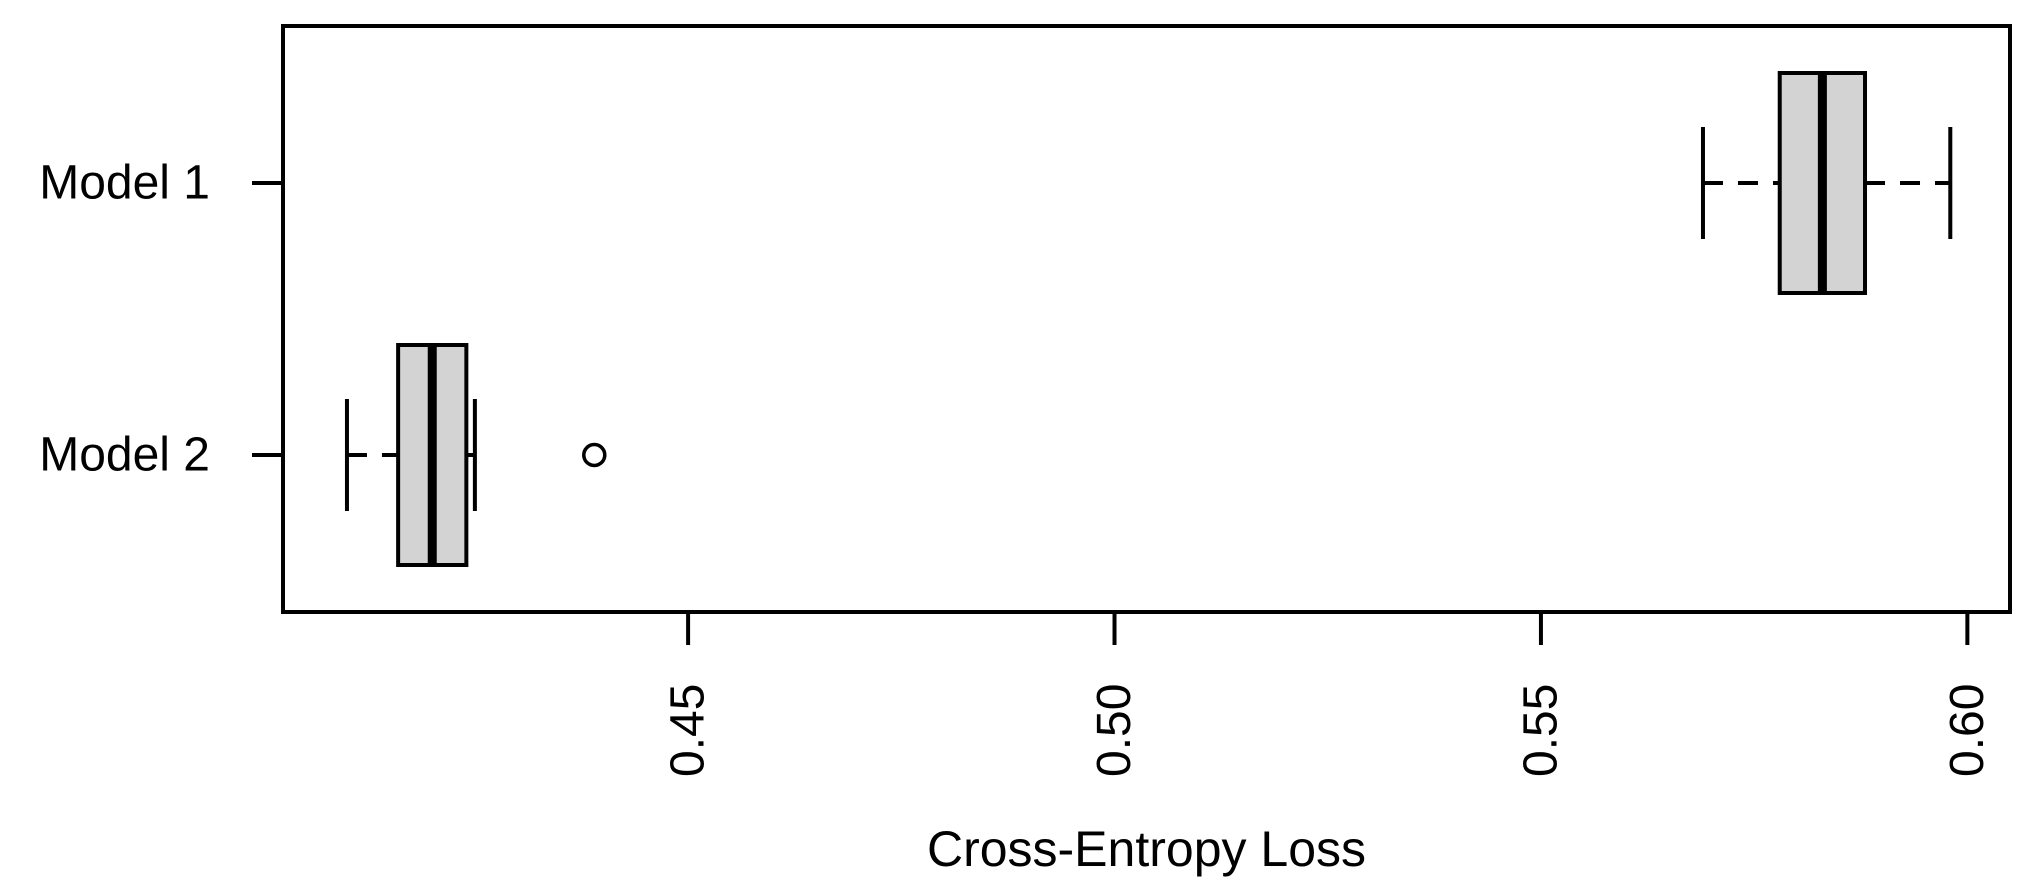  What do you see at coordinates (1114, 730) in the screenshot?
I see `x-axis-tick-label: 0.50` at bounding box center [1114, 730].